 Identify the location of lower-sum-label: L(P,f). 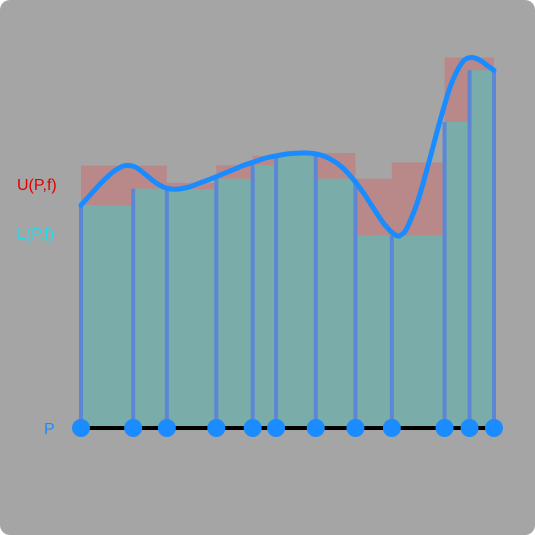
(35, 234).